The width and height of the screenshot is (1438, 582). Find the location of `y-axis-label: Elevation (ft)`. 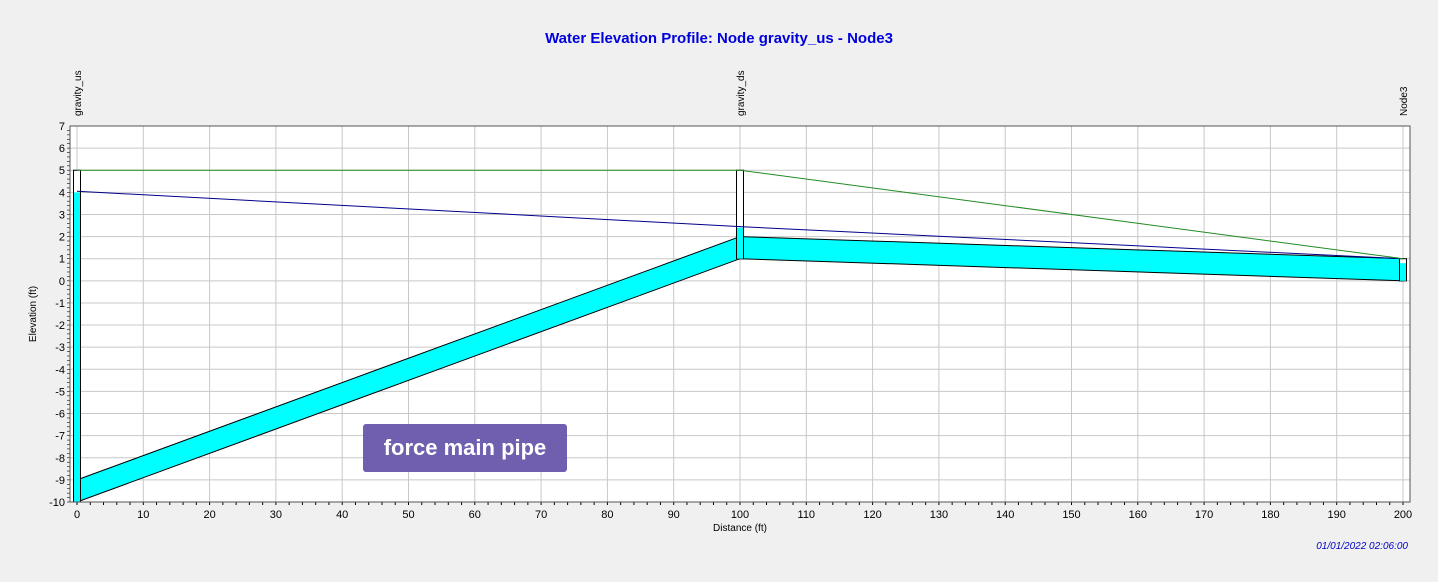

y-axis-label: Elevation (ft) is located at coordinates (33, 314).